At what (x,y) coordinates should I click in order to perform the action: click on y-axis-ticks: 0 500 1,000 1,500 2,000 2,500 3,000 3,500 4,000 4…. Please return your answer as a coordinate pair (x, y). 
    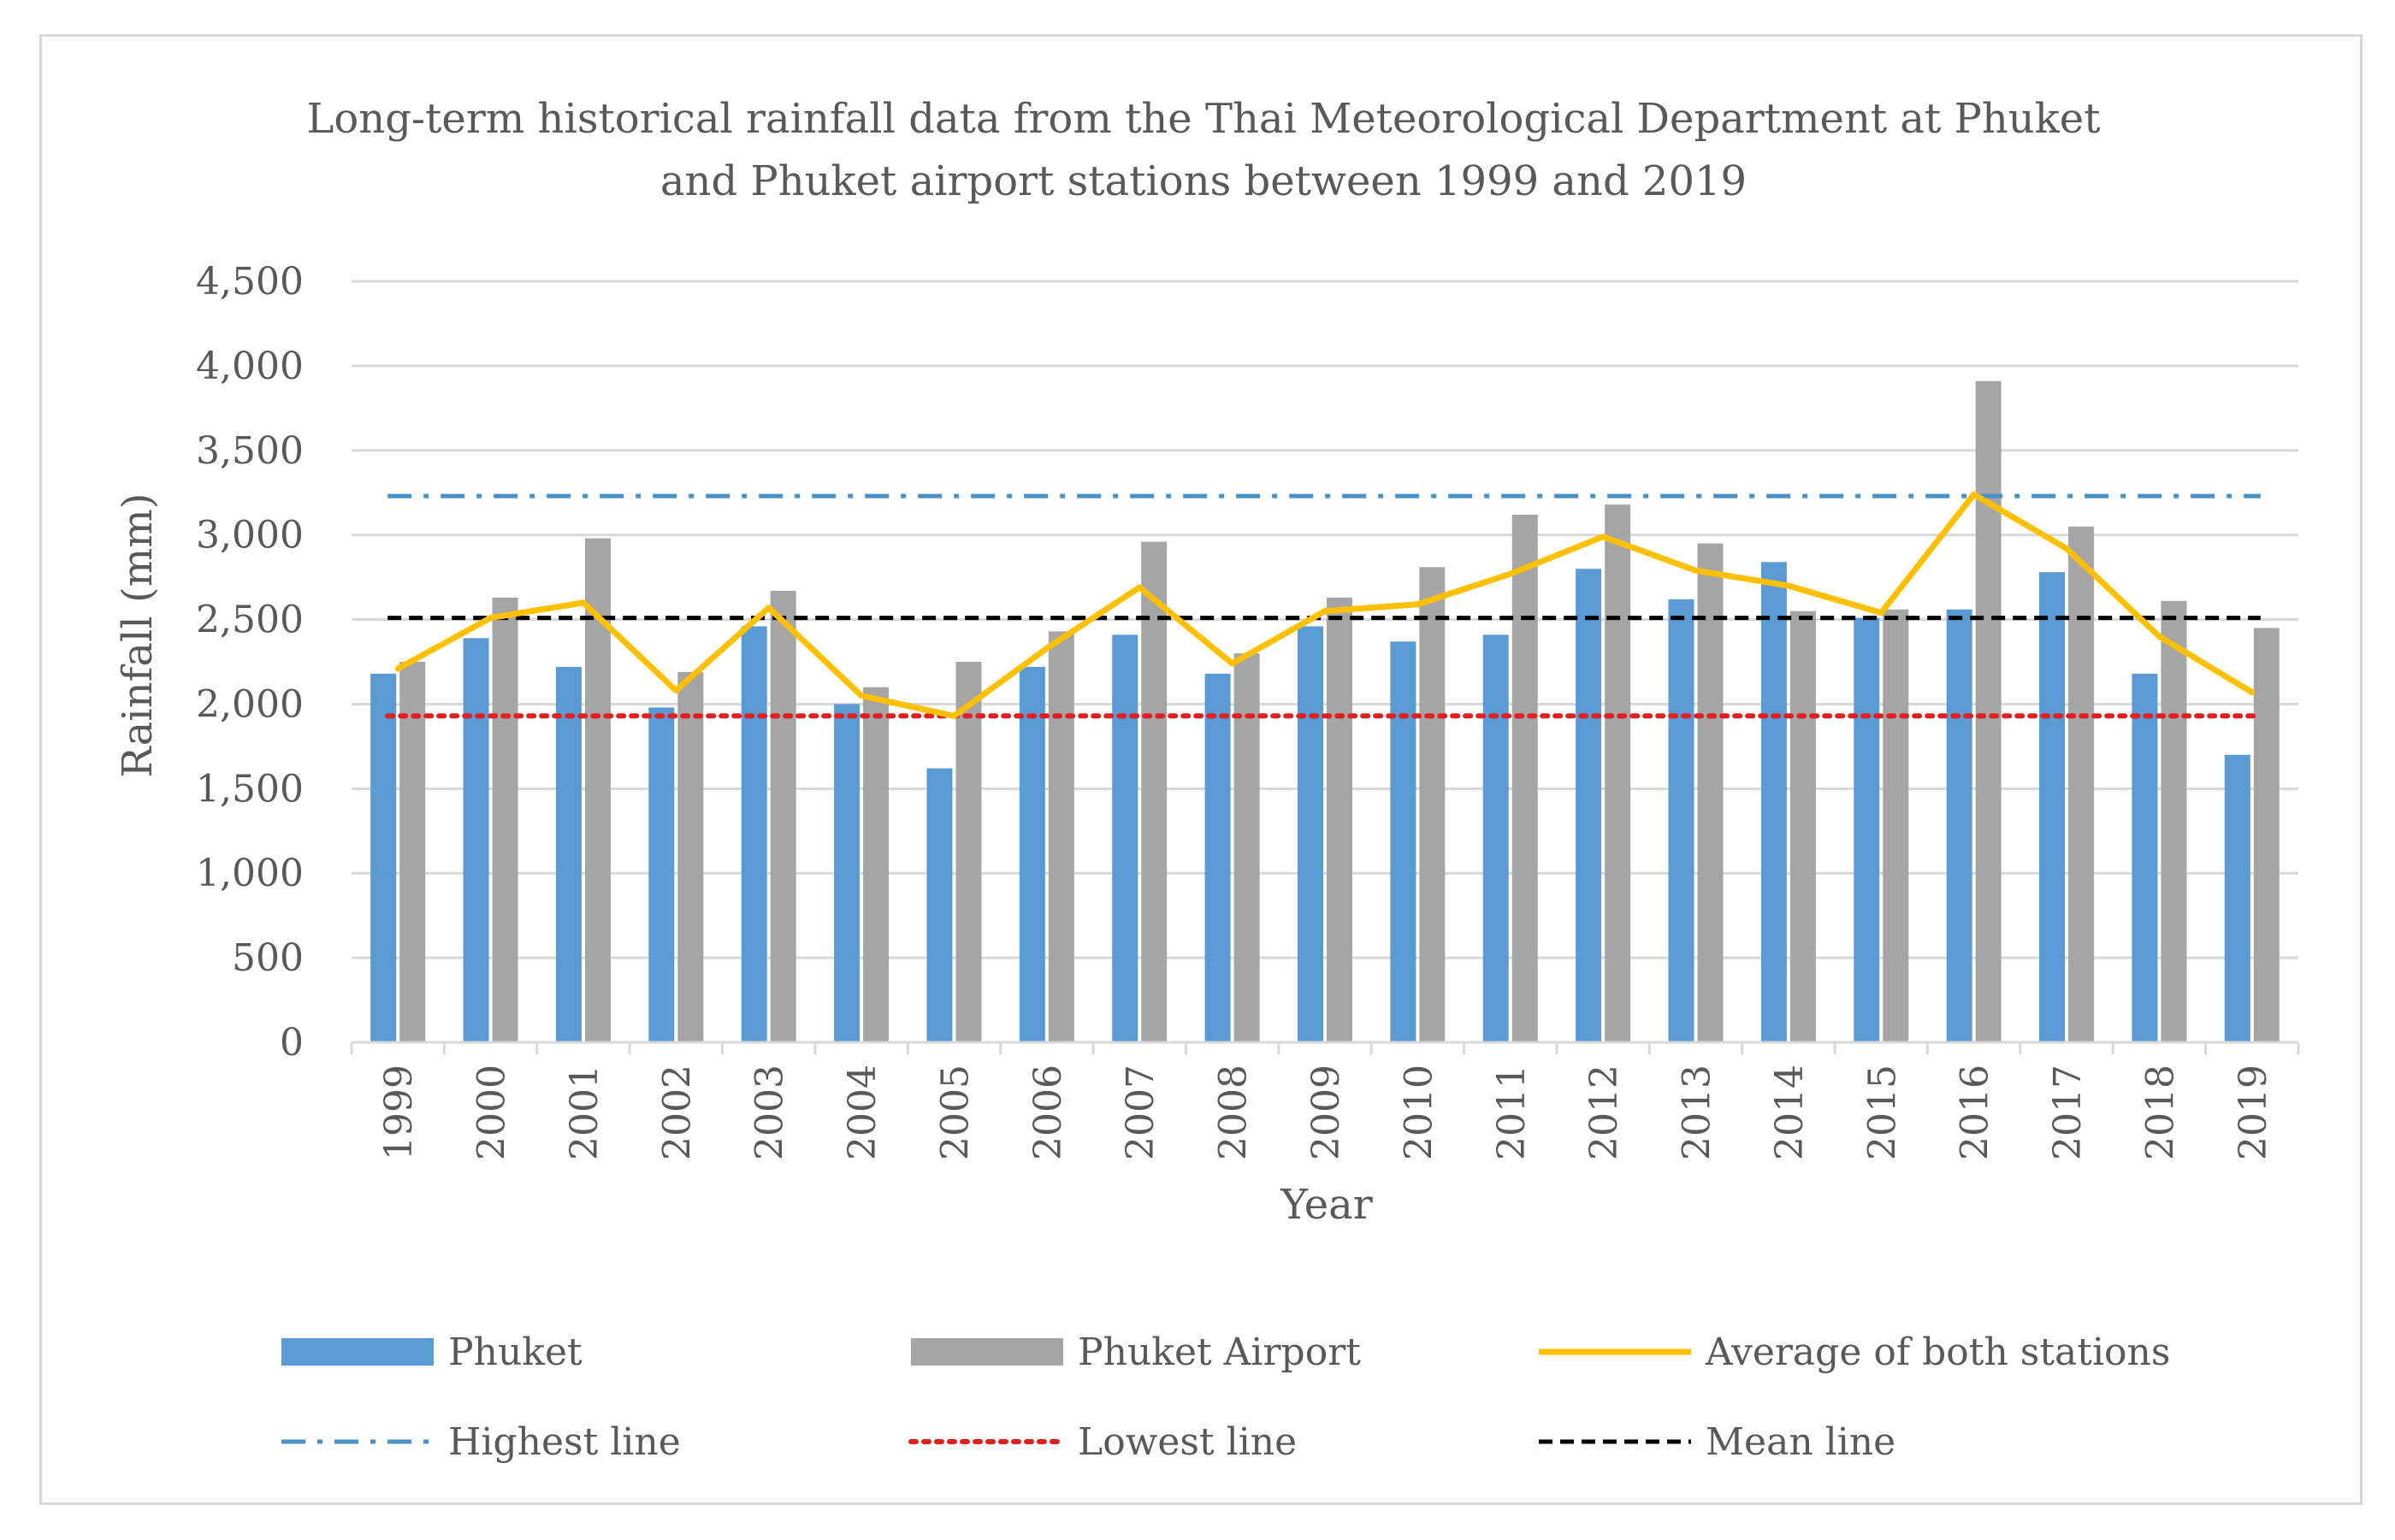
    Looking at the image, I should click on (250, 662).